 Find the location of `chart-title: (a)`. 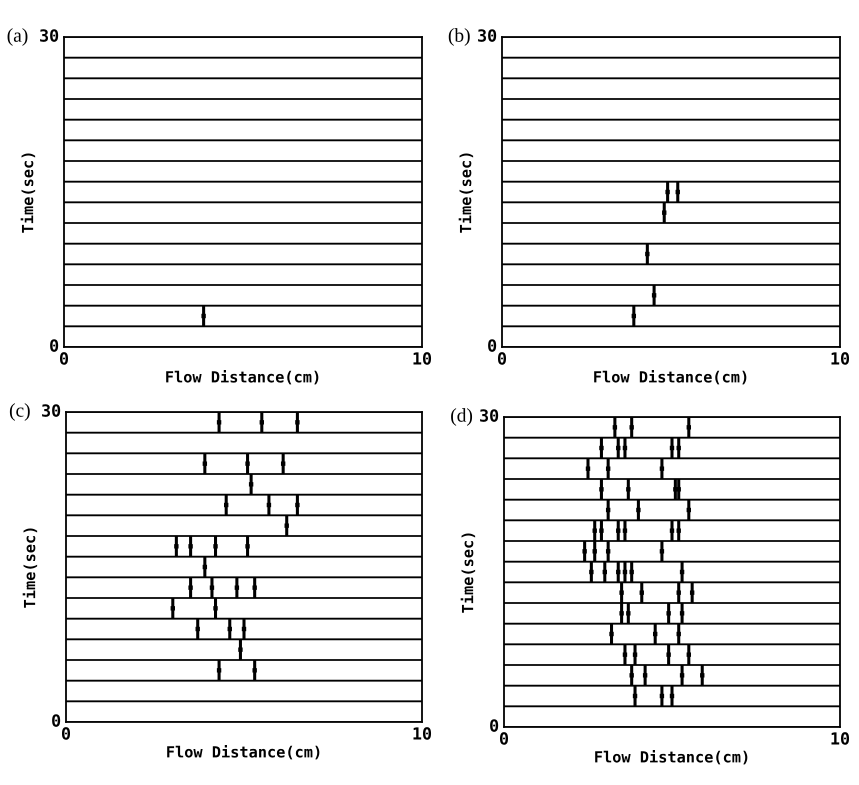

chart-title: (a) is located at coordinates (18, 37).